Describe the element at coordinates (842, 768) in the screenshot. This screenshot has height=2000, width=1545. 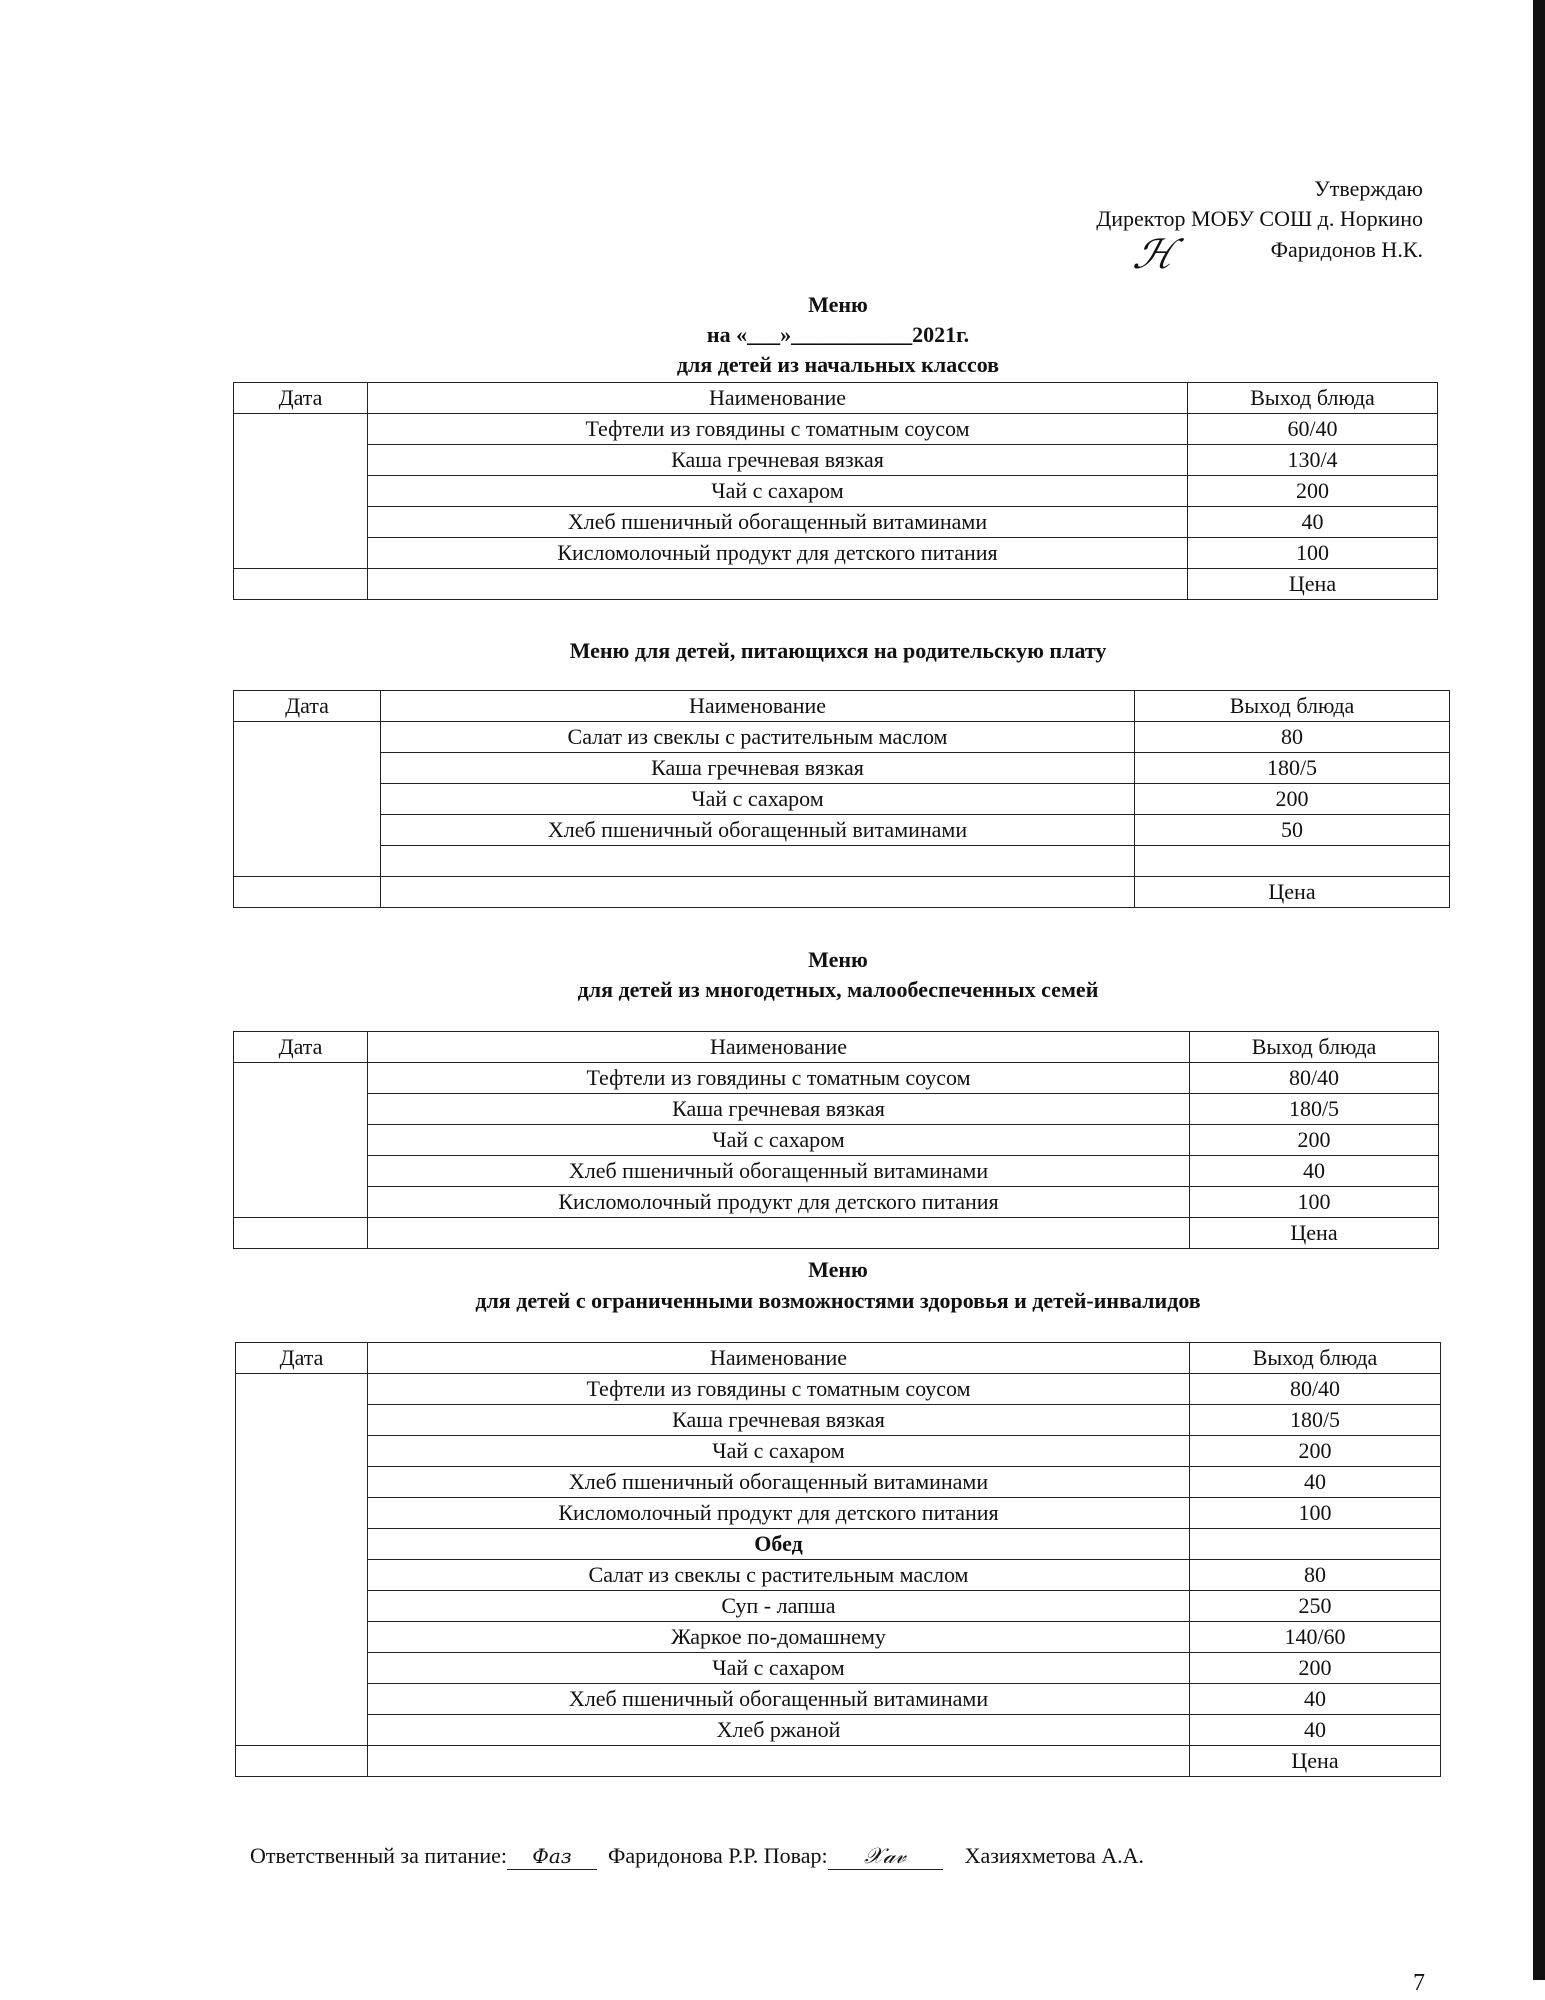
I see `table-row: Каша гречневая вязкая 180/5` at that location.